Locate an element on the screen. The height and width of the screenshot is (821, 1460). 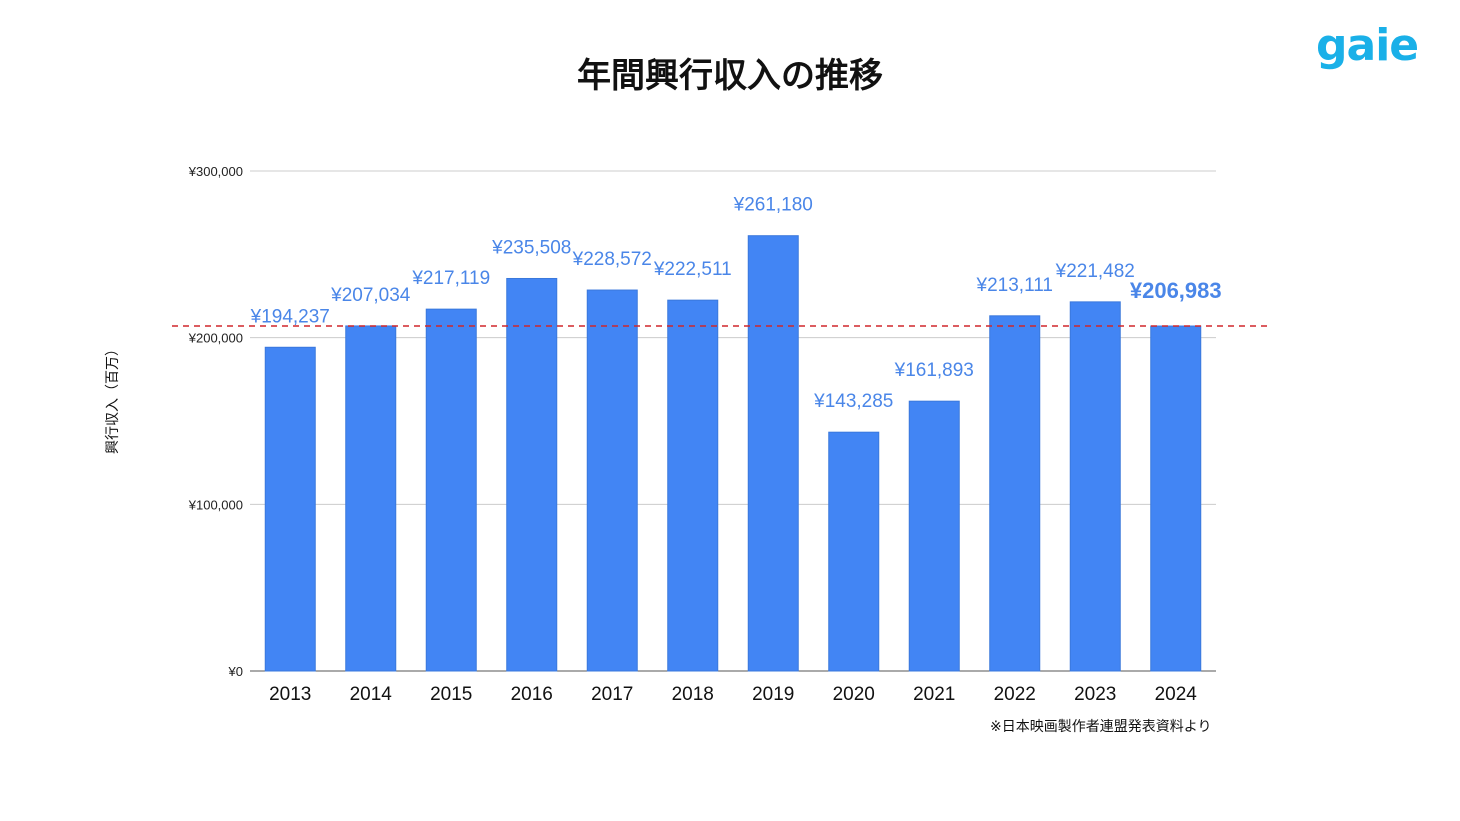
x-tick-label: 2021 is located at coordinates (934, 694).